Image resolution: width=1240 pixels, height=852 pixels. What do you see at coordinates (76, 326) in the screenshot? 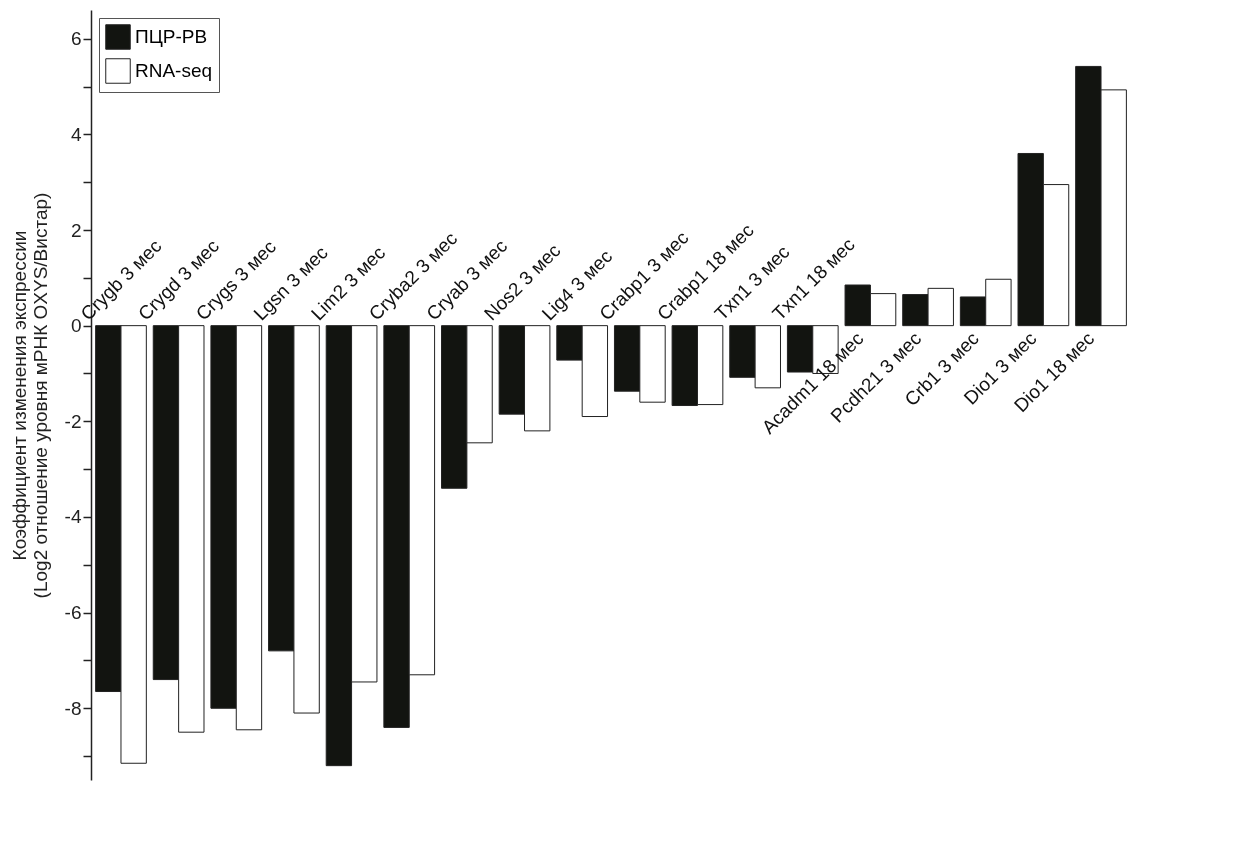
I see `y-tick-label: 0` at bounding box center [76, 326].